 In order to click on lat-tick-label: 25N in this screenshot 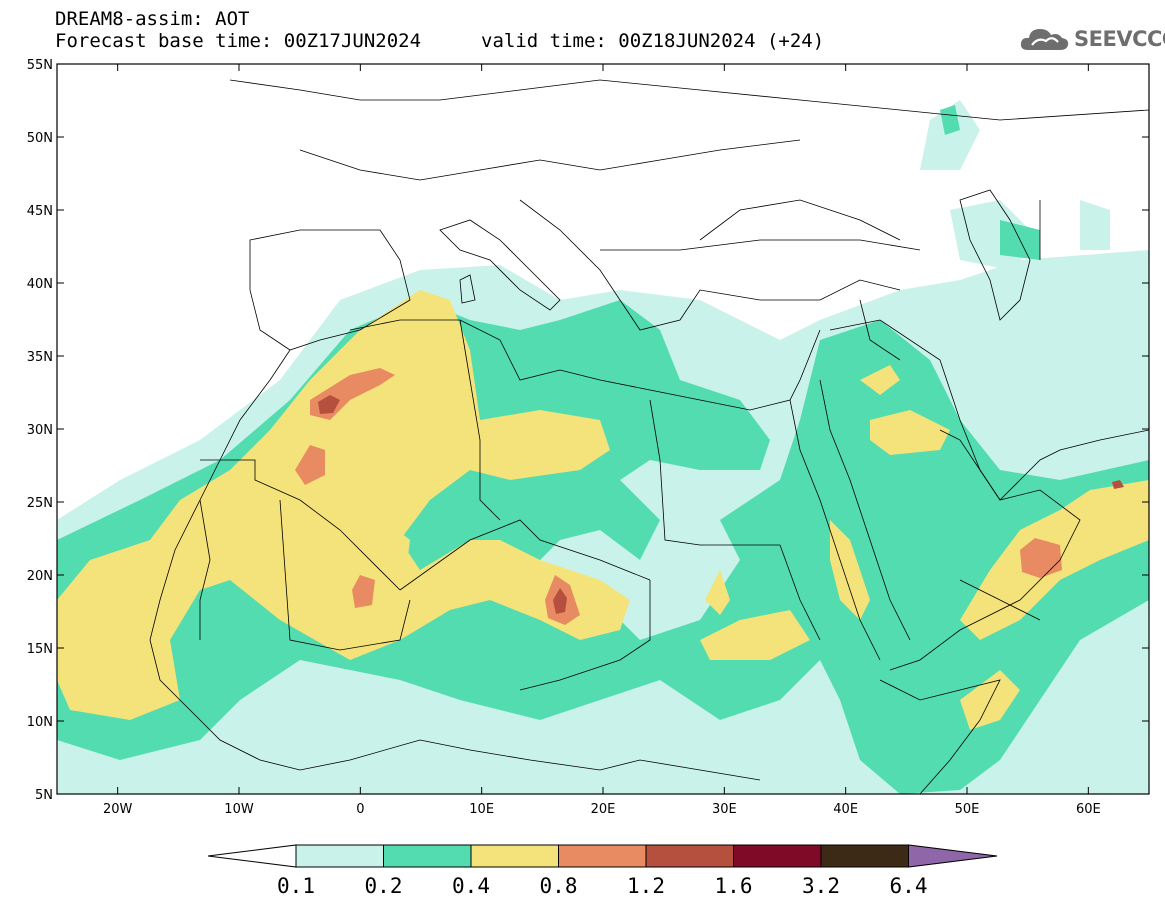, I will do `click(40, 503)`.